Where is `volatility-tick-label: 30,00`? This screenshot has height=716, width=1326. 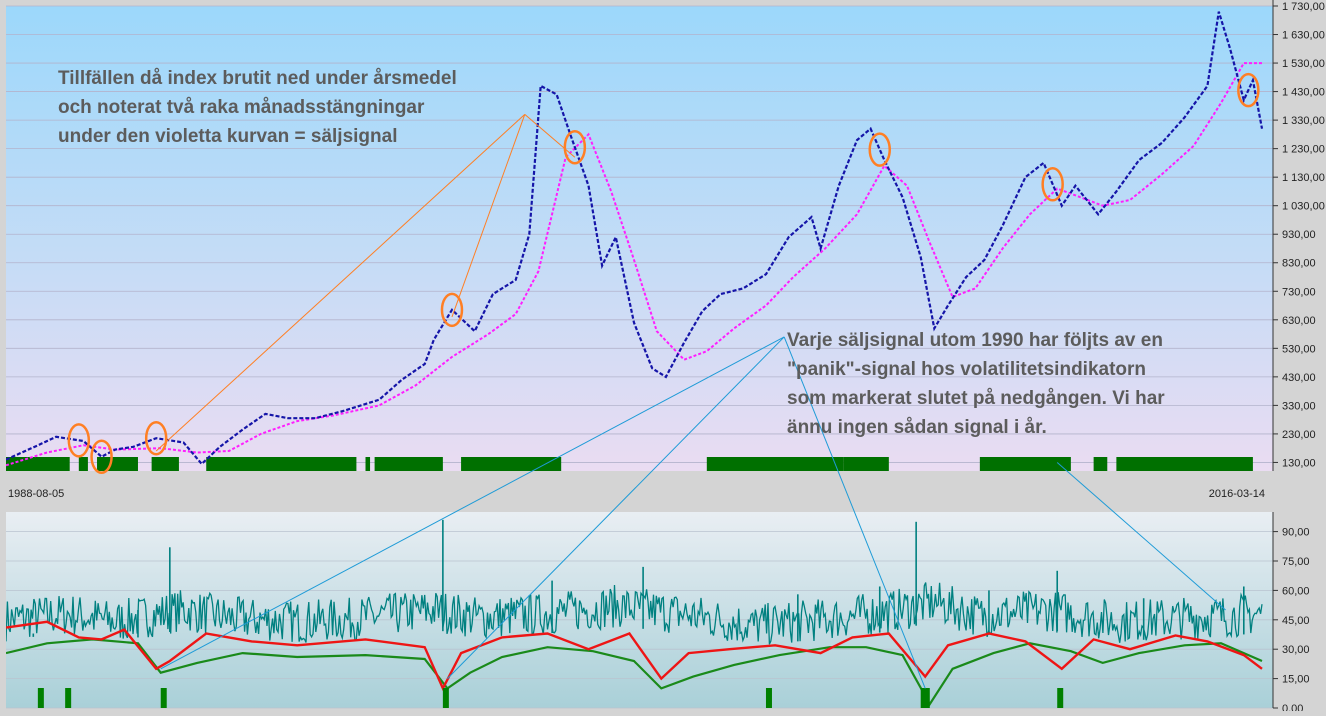
volatility-tick-label: 30,00 is located at coordinates (1296, 650).